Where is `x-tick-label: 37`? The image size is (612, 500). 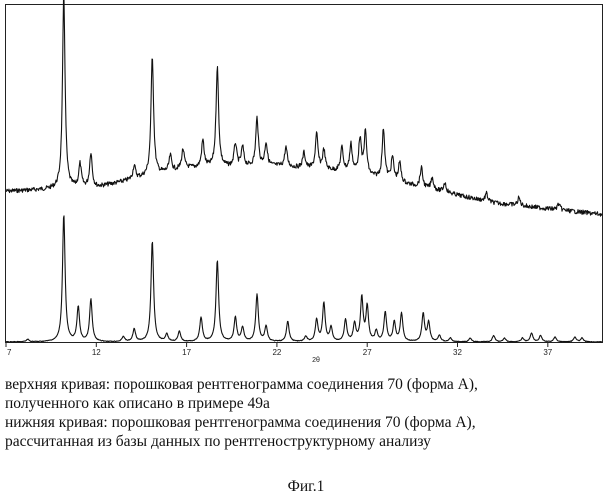
x-tick-label: 37 is located at coordinates (547, 352).